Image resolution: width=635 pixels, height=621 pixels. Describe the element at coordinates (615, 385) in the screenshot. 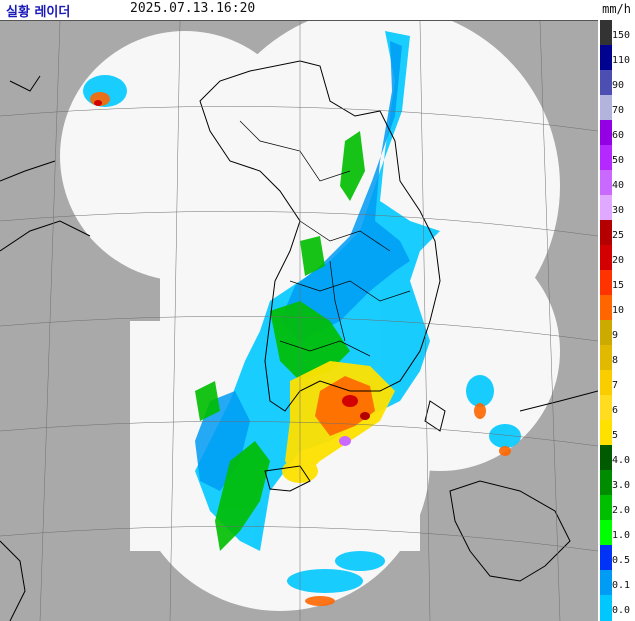

I see `legend-label: 7` at that location.